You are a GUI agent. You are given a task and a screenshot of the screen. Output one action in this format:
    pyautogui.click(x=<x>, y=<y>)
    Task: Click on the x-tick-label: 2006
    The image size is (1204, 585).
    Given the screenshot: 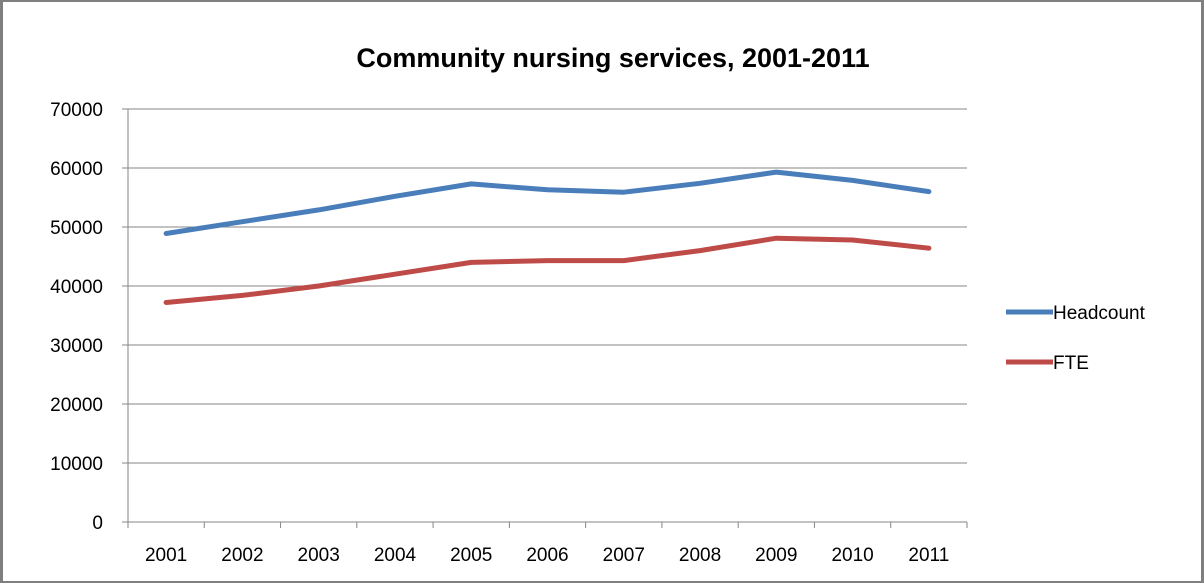 What is the action you would take?
    pyautogui.click(x=547, y=555)
    